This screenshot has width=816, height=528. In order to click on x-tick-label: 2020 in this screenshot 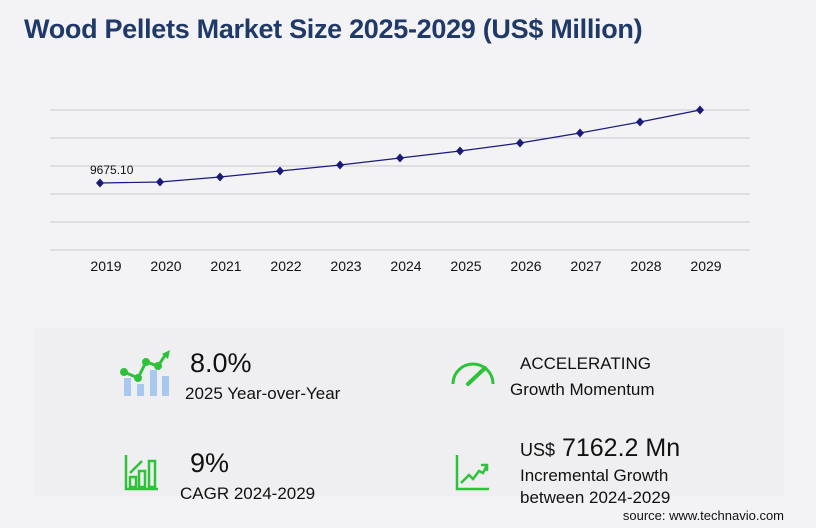, I will do `click(165, 266)`.